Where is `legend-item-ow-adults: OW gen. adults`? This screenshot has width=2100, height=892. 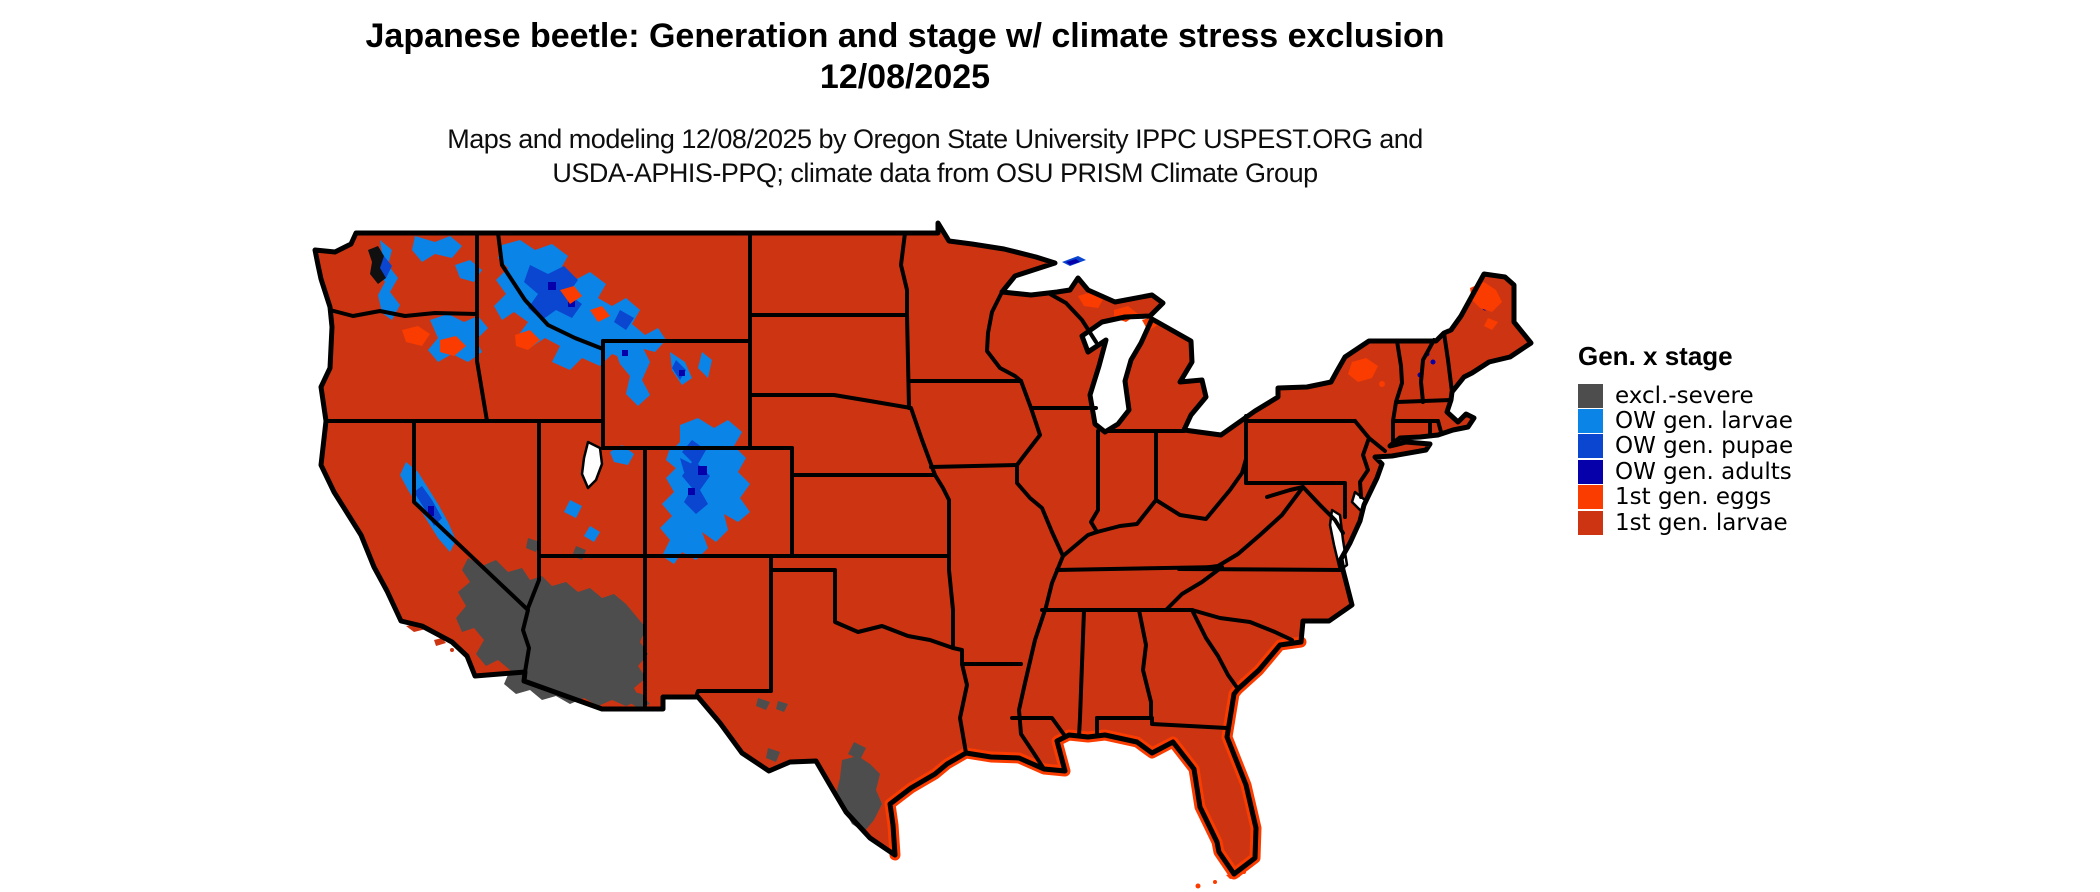
legend-item-ow-adults: OW gen. adults is located at coordinates (1743, 471).